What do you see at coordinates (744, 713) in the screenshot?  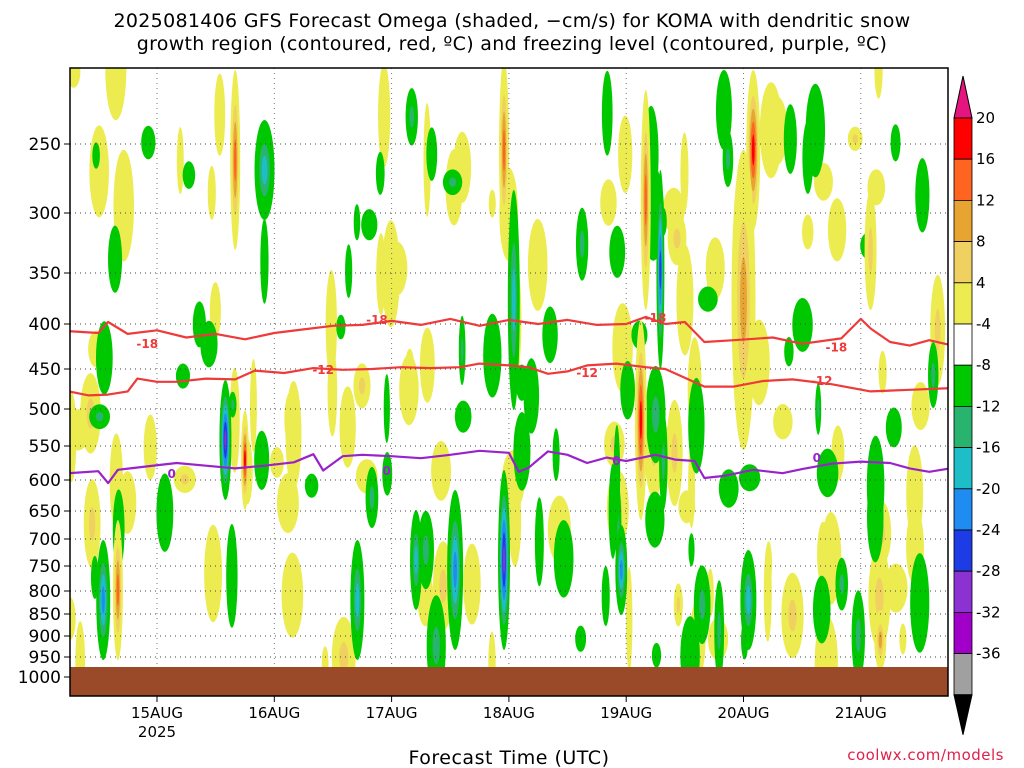 I see `x-tick-label: 20AUG` at bounding box center [744, 713].